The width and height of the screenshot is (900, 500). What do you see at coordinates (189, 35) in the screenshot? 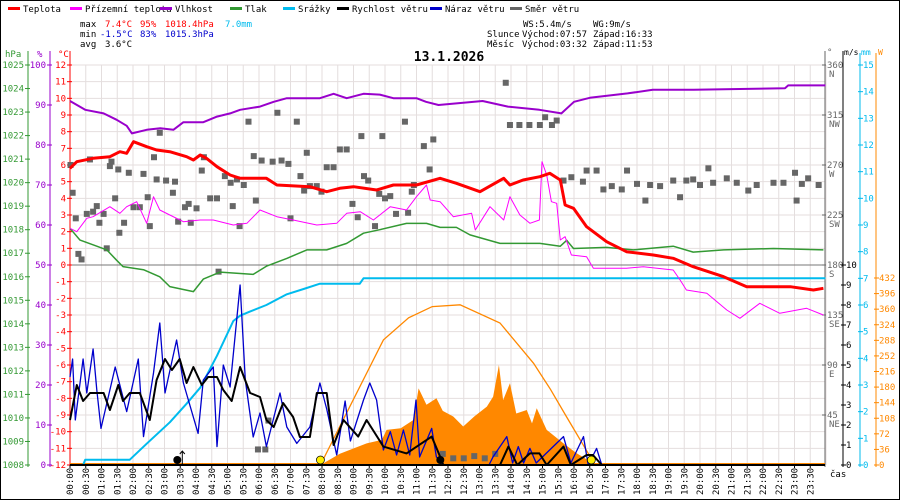
I see `stats-min-pressure: 1015.3hPa` at bounding box center [189, 35].